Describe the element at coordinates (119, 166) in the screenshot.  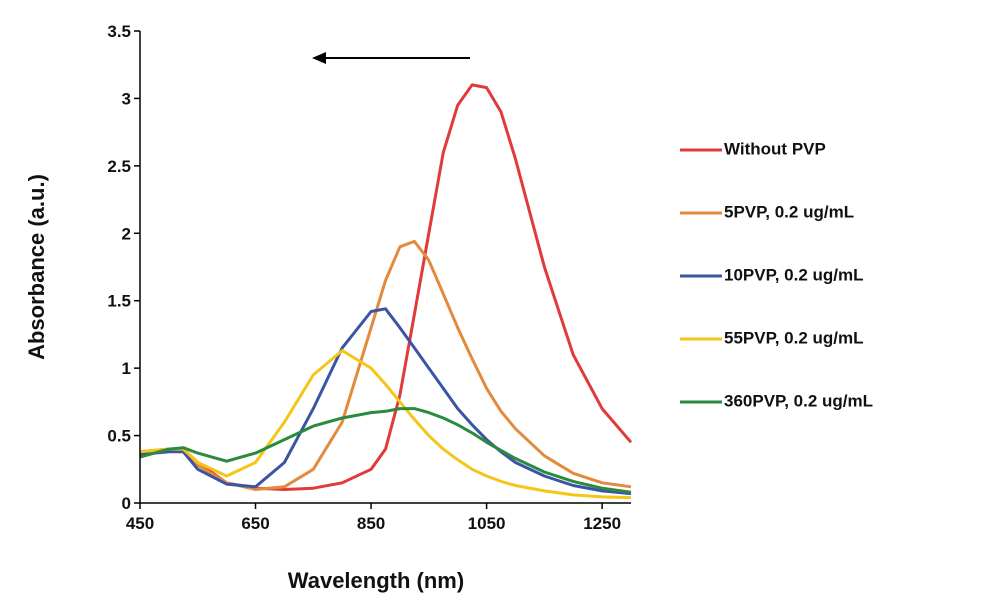
I see `y-tick-label: 2.5` at that location.